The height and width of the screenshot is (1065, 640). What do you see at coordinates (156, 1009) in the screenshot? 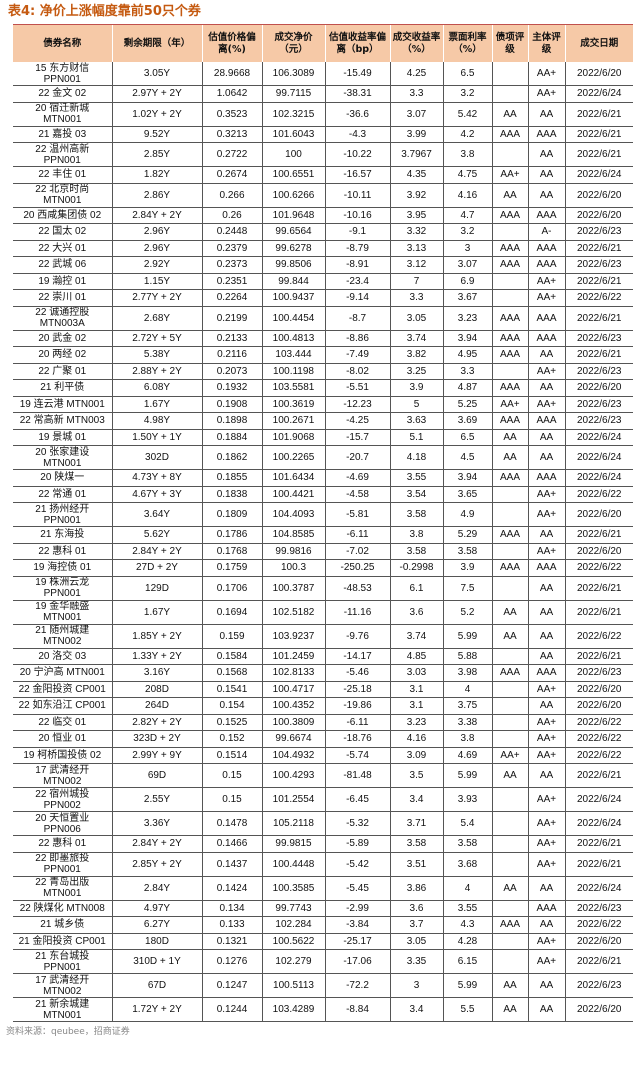
I see `table-cell: 1.72Y + 2Y` at bounding box center [156, 1009].